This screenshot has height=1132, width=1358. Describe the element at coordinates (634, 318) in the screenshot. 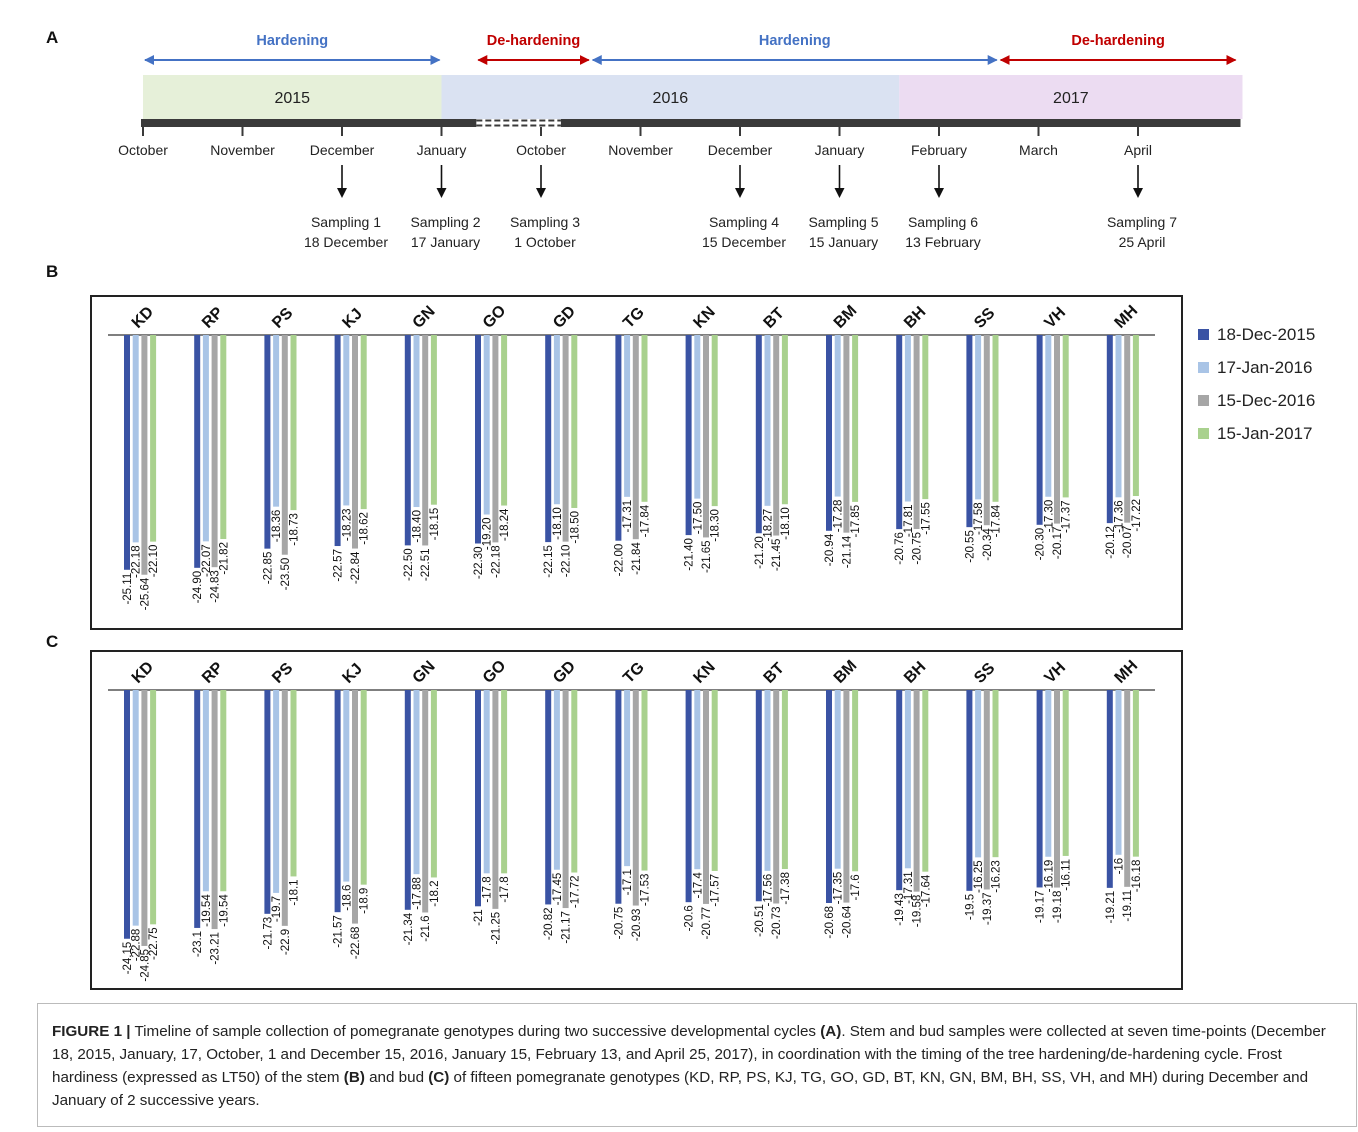

I see `category-label: TG` at that location.